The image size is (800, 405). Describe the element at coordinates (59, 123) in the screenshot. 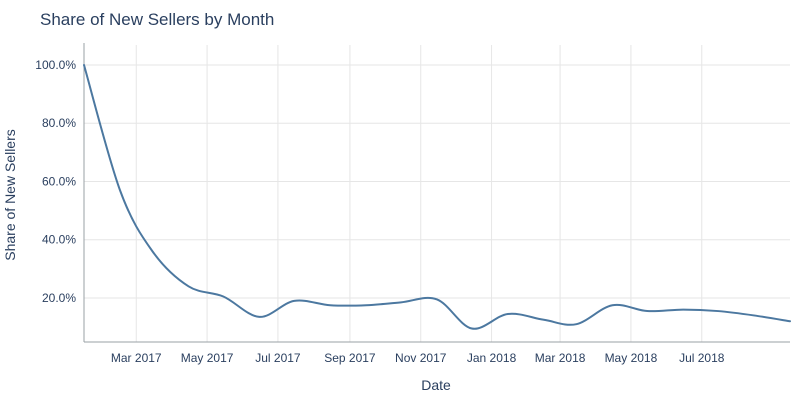

I see `y-tick-label: 80.0%` at that location.